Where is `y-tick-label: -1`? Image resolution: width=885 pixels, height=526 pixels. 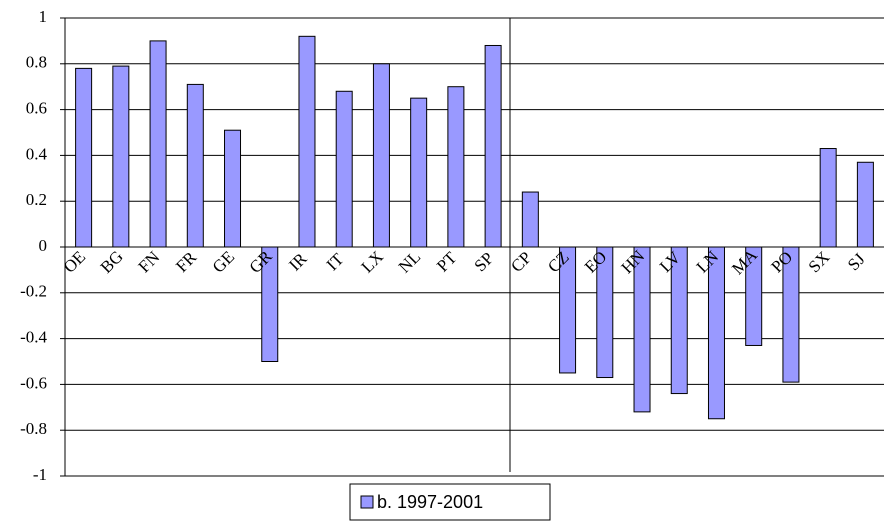
y-tick-label: -1 is located at coordinates (40, 474).